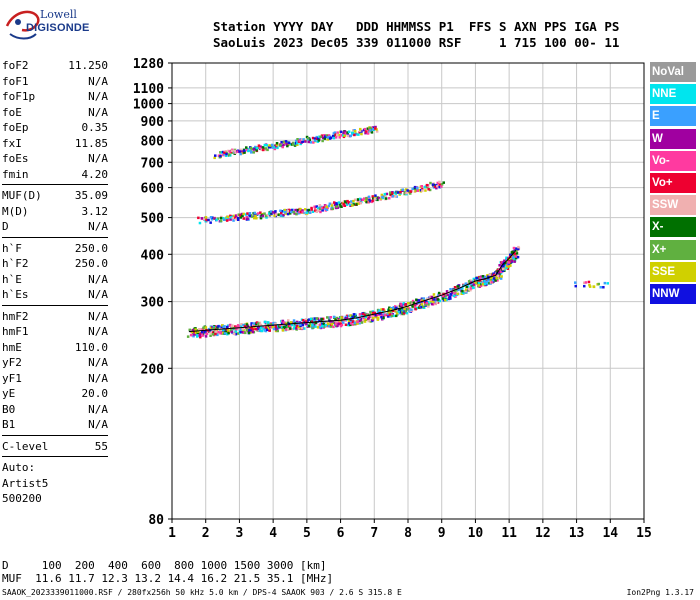  I want to click on param-row-mufd: MUF(D) 35.09, so click(55, 196).